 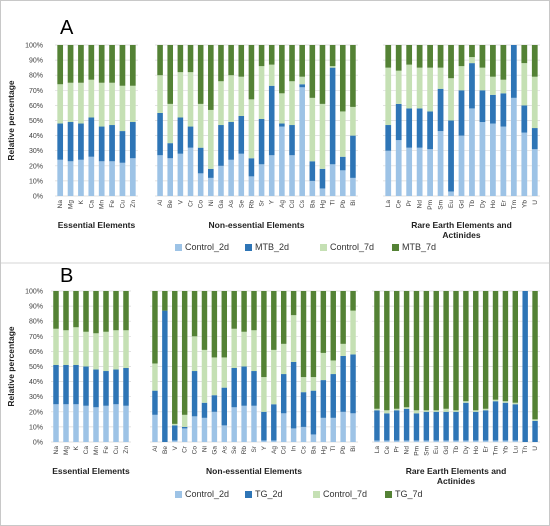 I want to click on x-tick-label: Sm, so click(x=441, y=205).